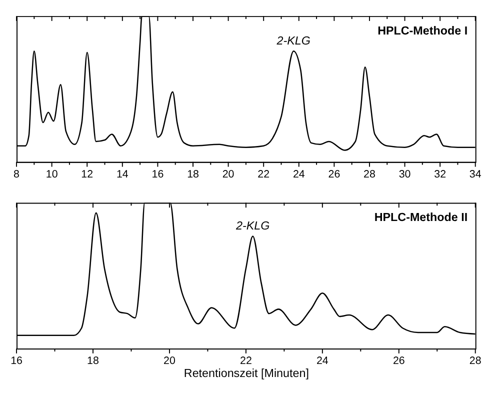 This screenshot has width=488, height=401. What do you see at coordinates (122, 174) in the screenshot?
I see `x-tick-label: 14` at bounding box center [122, 174].